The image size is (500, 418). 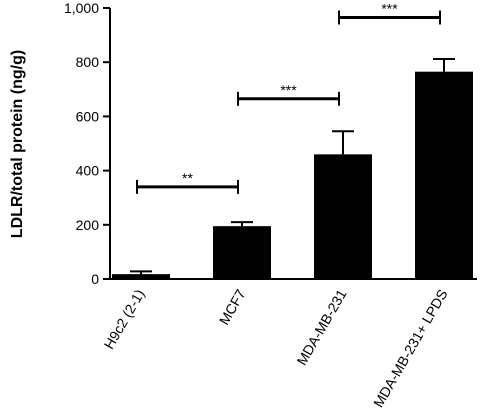 What do you see at coordinates (410, 349) in the screenshot?
I see `x-tick-label: MDA-MB-231+ LPDS` at bounding box center [410, 349].